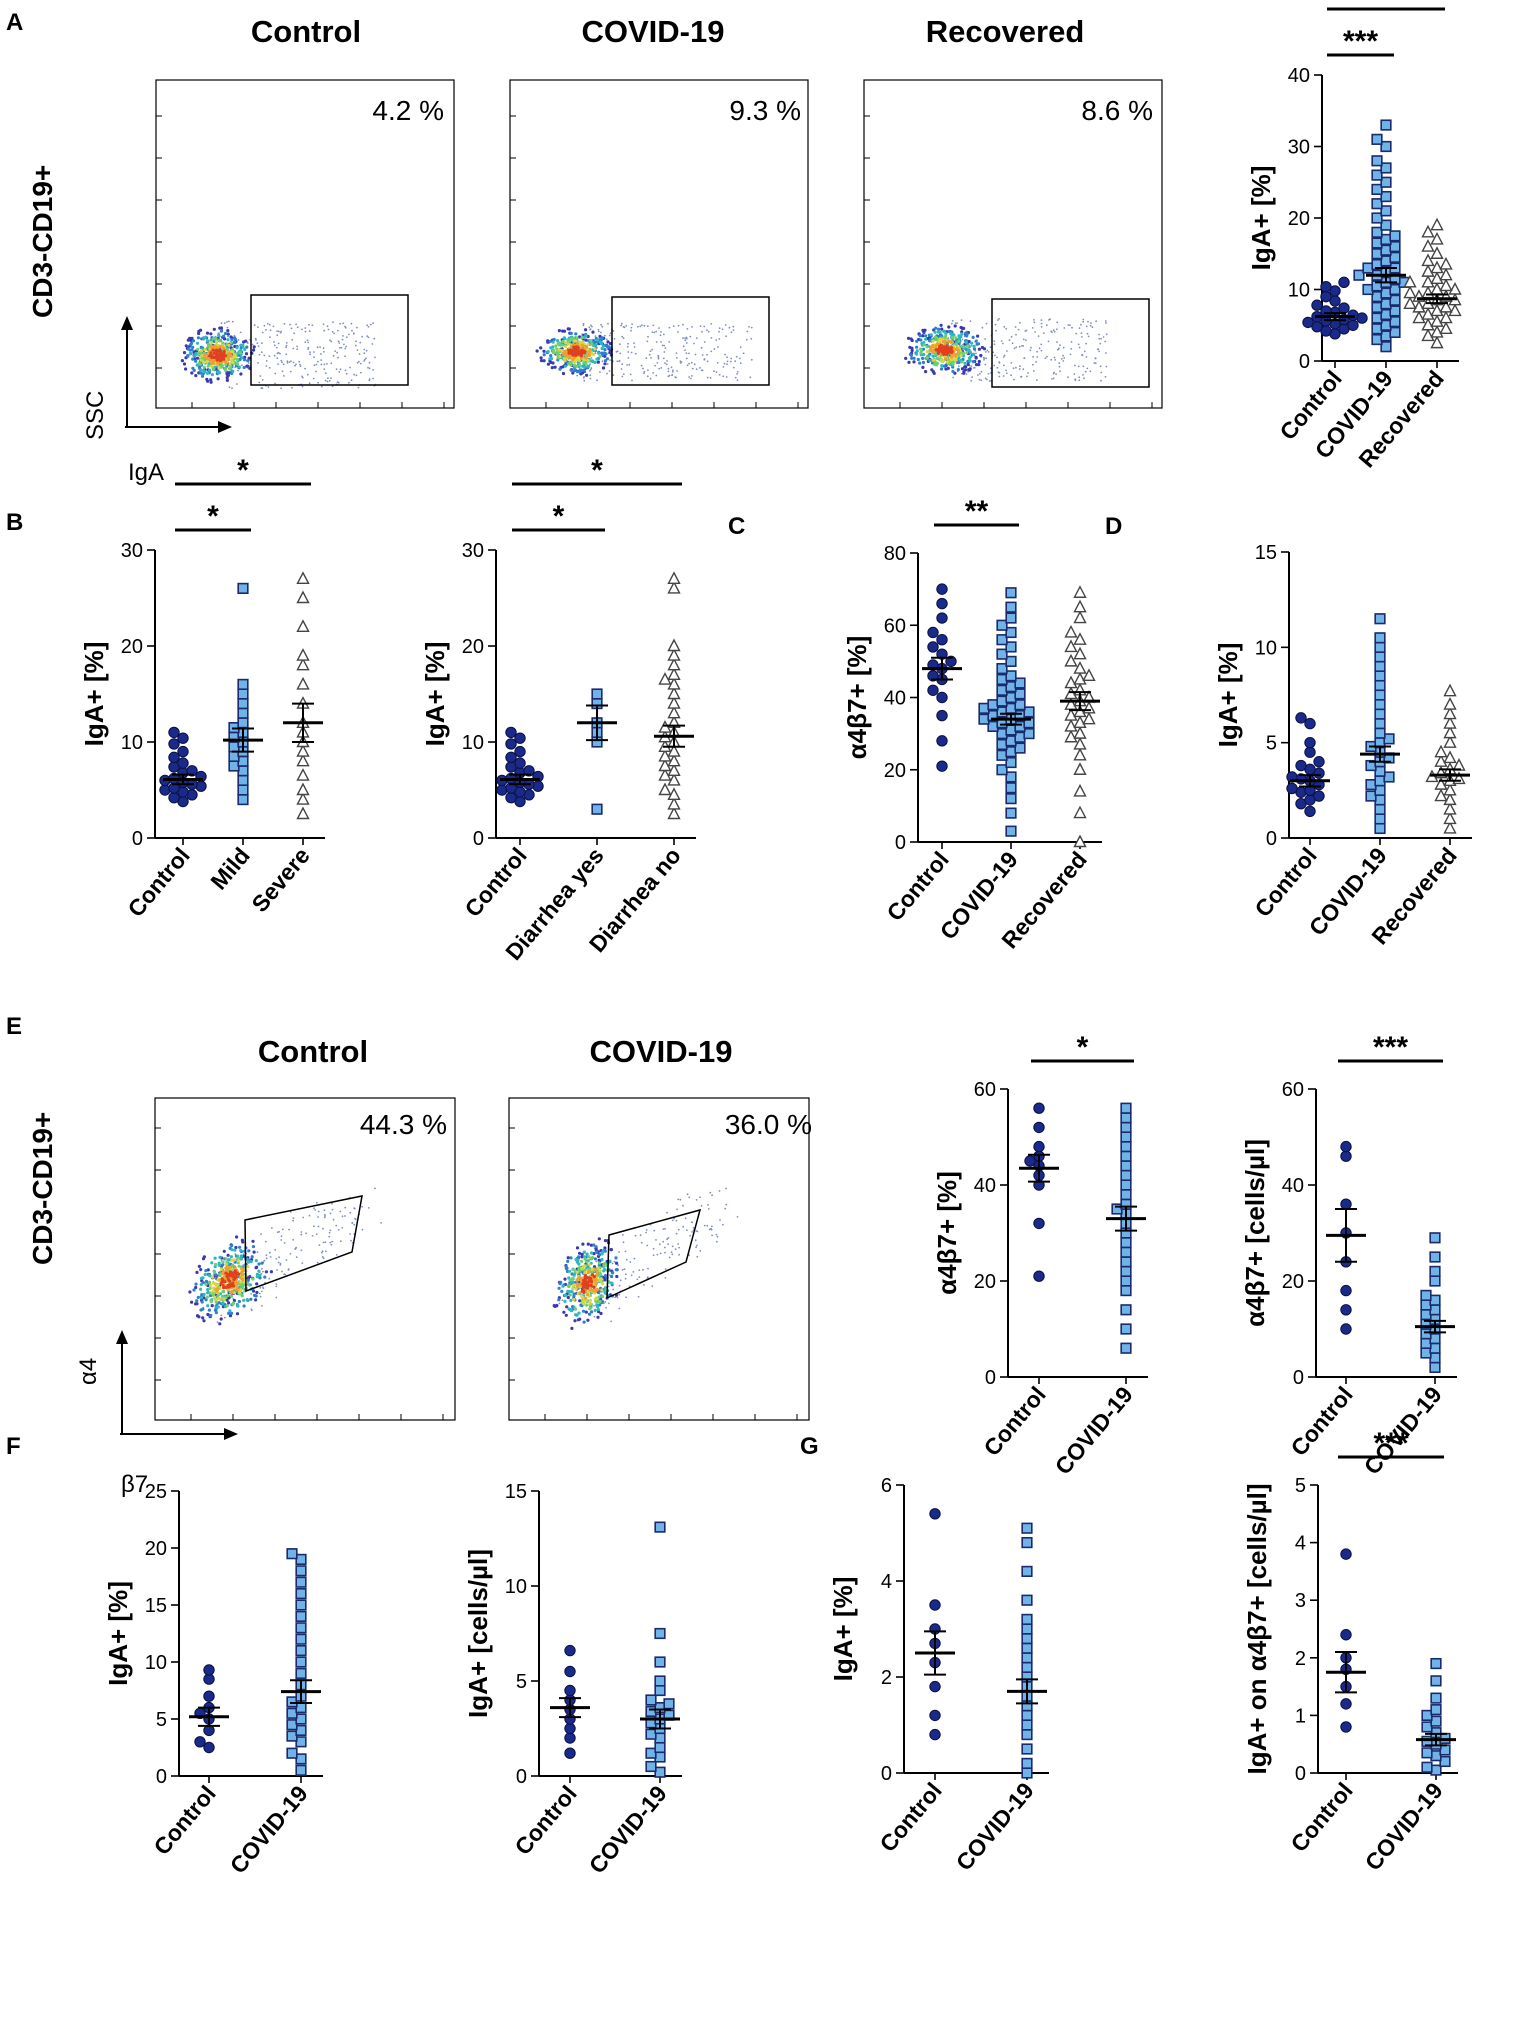  What do you see at coordinates (768, 1124) in the screenshot?
I see `flow-percent-covid-e: 36.0 %` at bounding box center [768, 1124].